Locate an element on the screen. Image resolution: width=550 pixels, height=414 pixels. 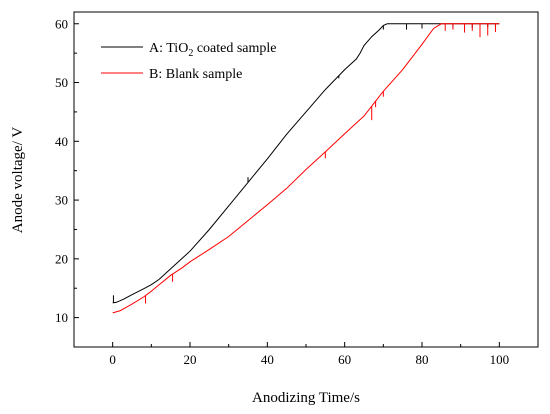
x-tick-label: 20 is located at coordinates (190, 359).